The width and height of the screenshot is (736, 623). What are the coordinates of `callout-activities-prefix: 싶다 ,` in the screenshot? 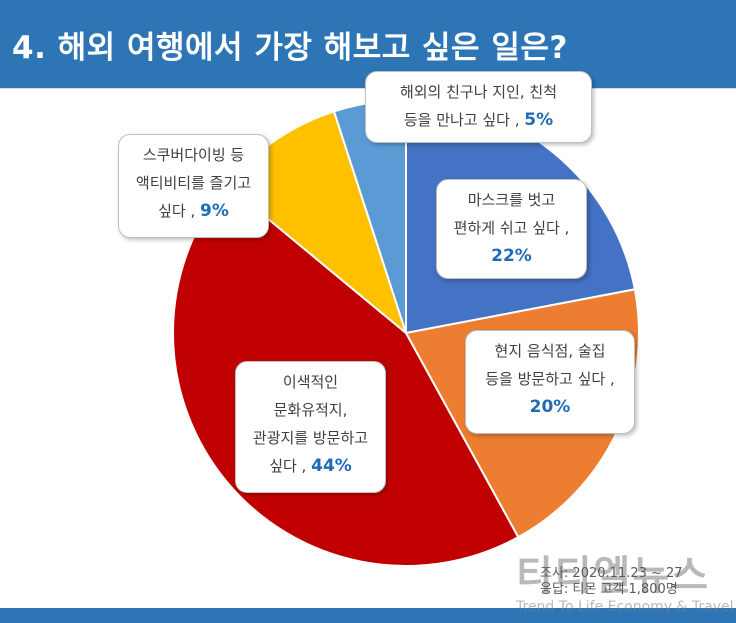 It's located at (177, 211).